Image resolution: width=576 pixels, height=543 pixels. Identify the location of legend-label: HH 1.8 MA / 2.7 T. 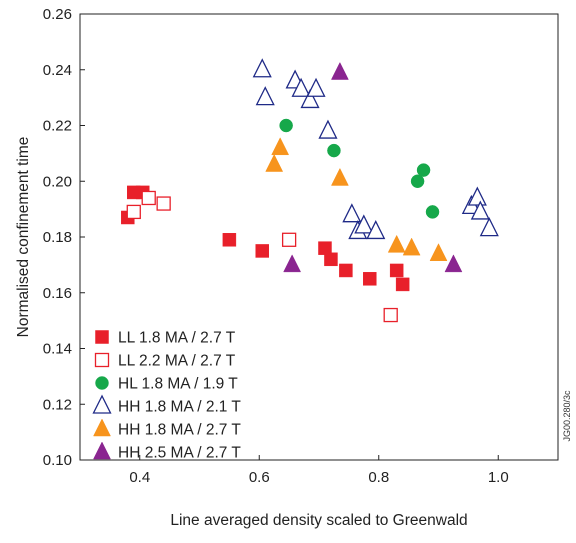
(179, 430).